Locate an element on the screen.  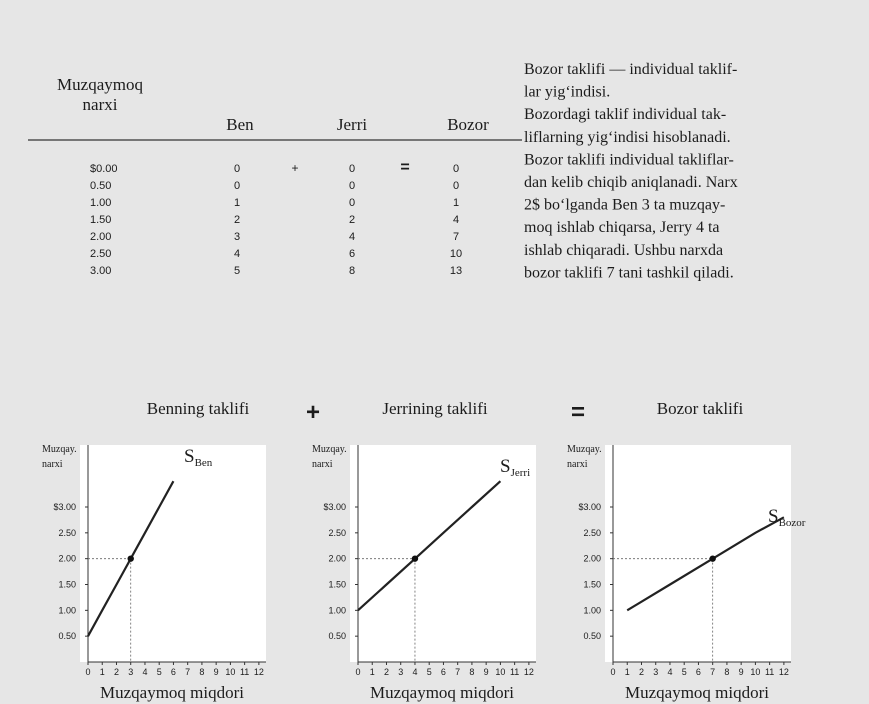
curve-label: SJerri is located at coordinates (515, 467).